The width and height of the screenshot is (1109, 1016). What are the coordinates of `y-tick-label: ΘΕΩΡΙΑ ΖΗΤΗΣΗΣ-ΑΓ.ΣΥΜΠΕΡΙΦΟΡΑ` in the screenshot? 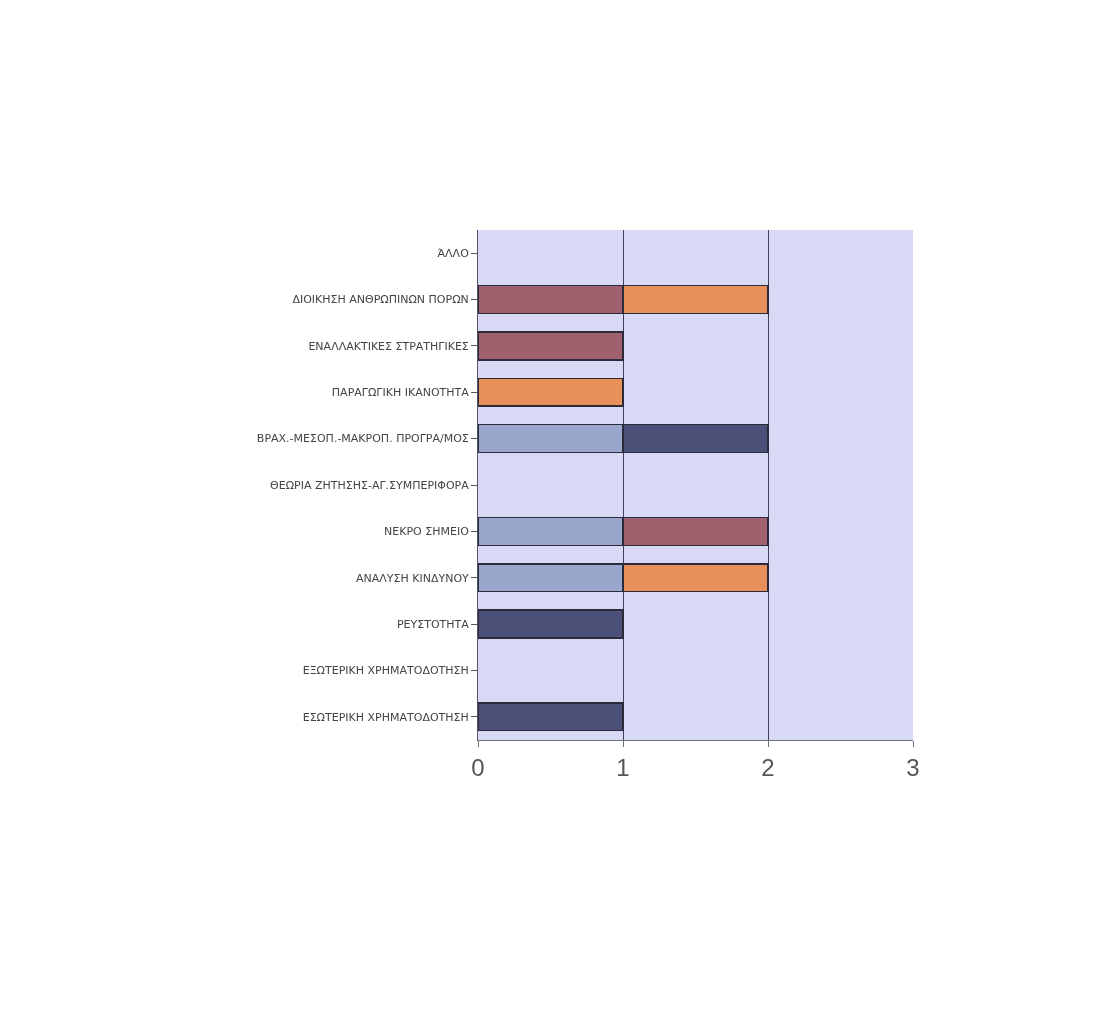 It's located at (370, 485).